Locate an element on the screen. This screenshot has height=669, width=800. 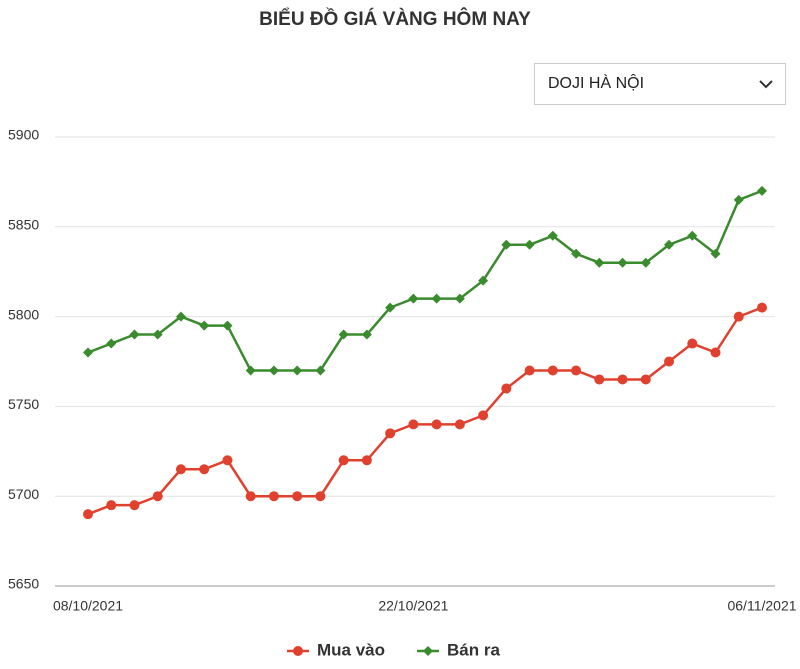
legend-label: Bán ra is located at coordinates (473, 649).